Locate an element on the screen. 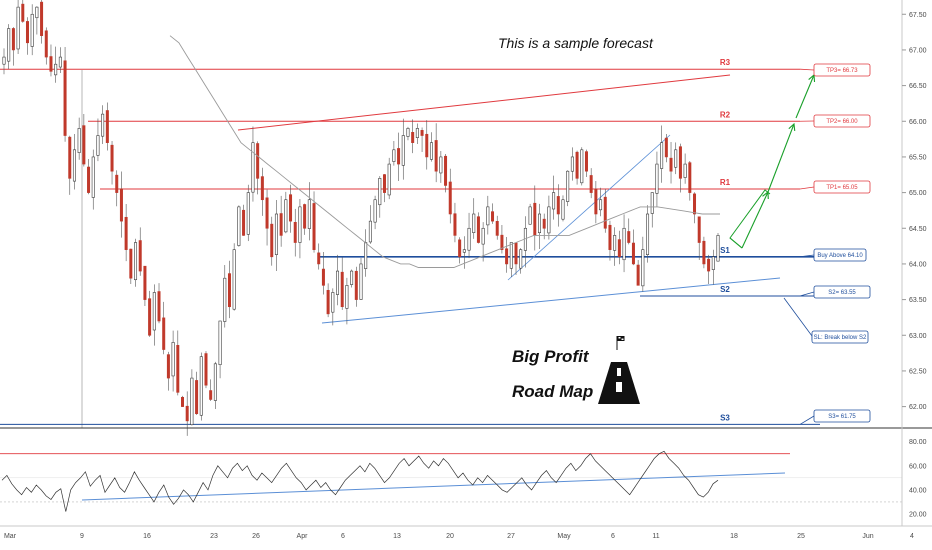 This screenshot has width=932, height=550. time-tick-label: 18 is located at coordinates (734, 536).